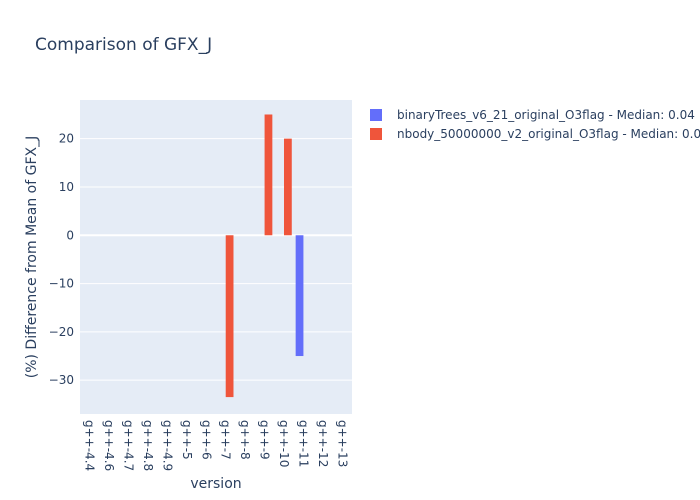  I want to click on x-tick-label: g++-6, so click(206, 440).